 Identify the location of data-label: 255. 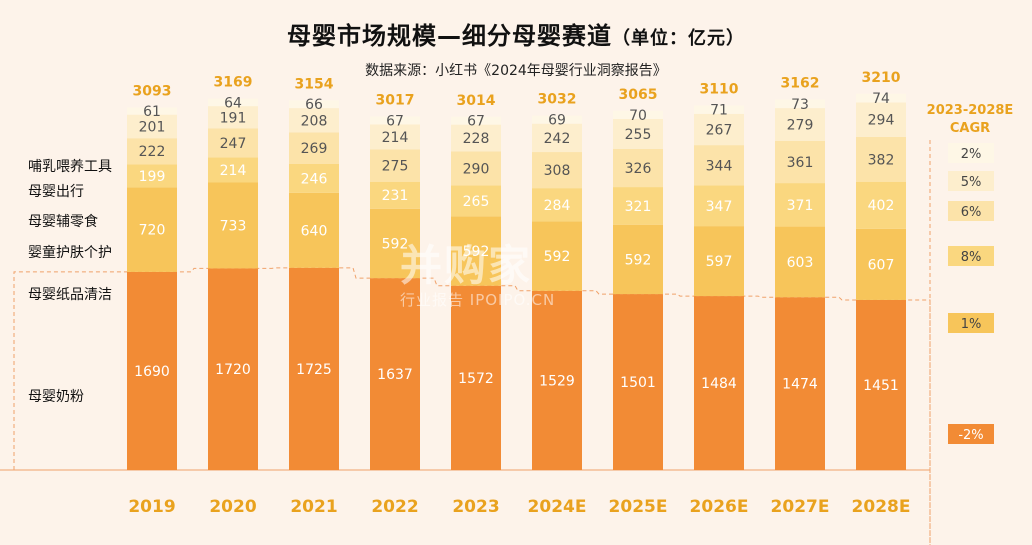
(638, 135).